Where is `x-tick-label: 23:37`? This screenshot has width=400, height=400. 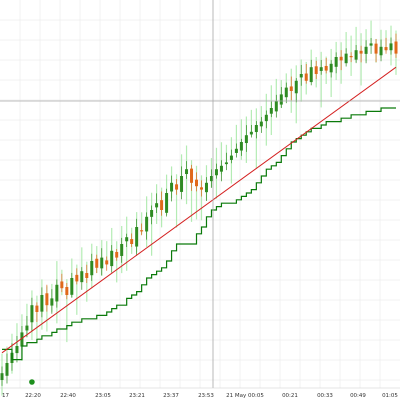 x-tick-label: 23:37 is located at coordinates (171, 396).